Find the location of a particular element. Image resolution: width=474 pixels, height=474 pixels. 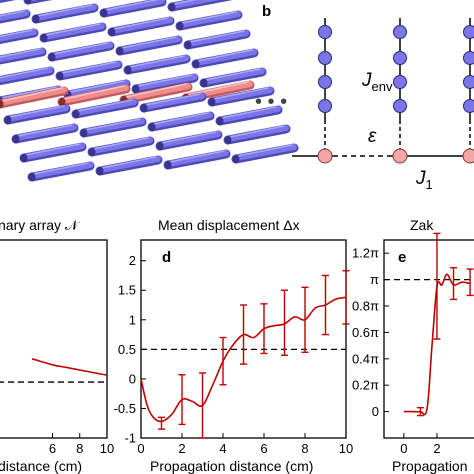

panel-c-xtick-label: 6 is located at coordinates (52, 448).